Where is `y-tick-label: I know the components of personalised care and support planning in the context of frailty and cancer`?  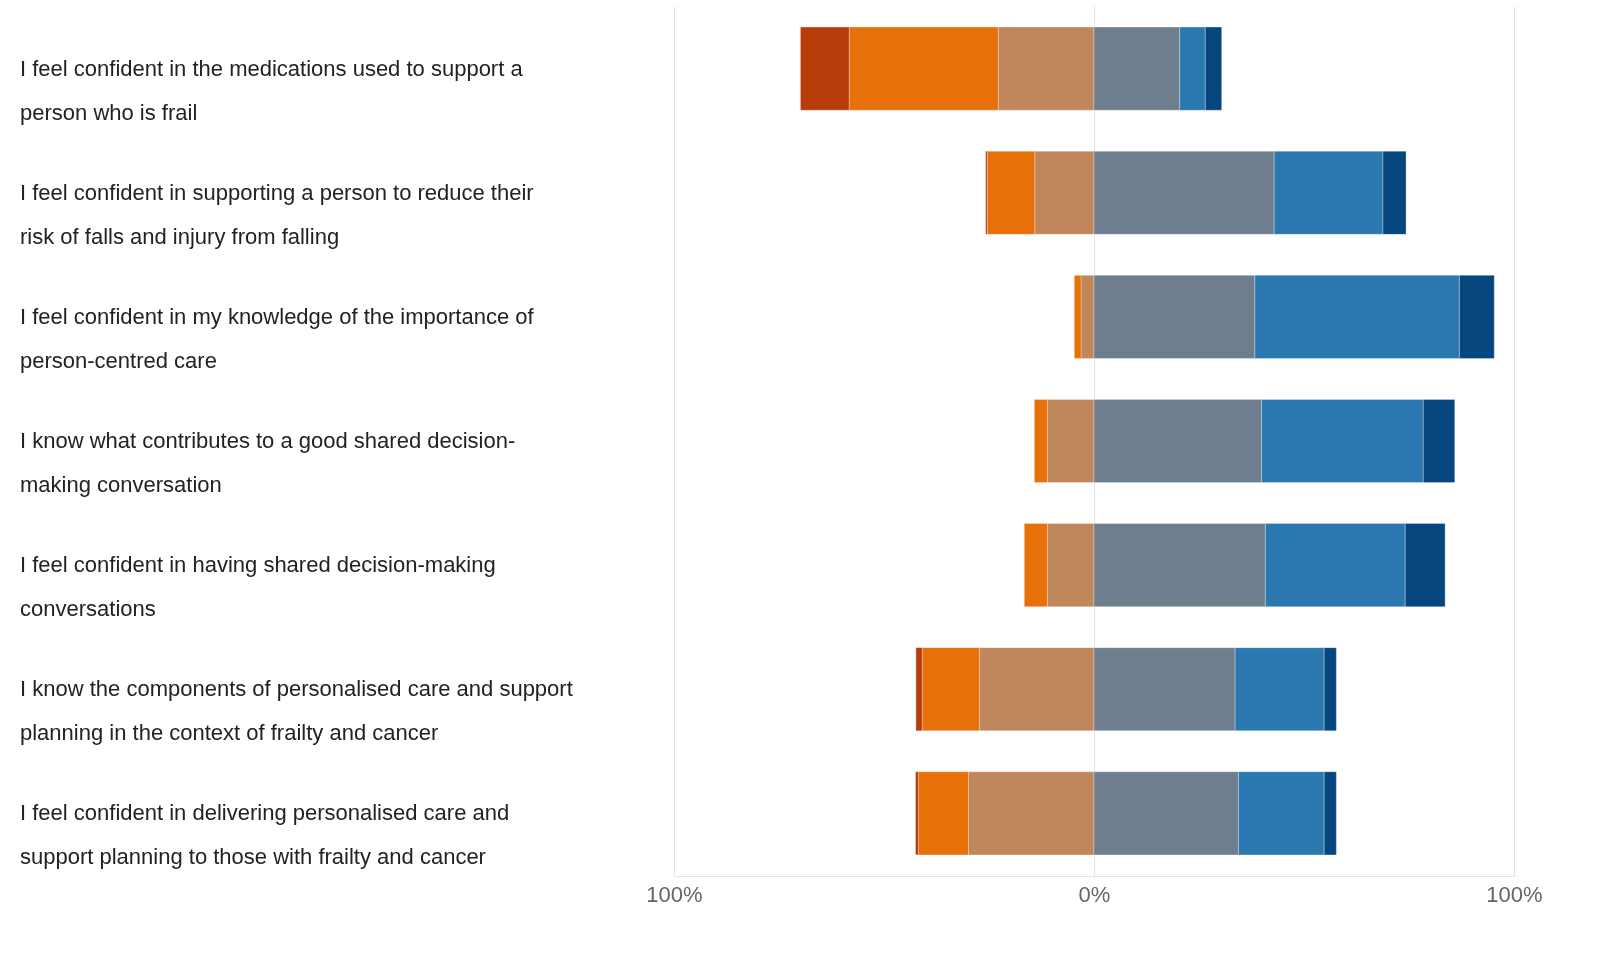 y-tick-label: I know the components of personalised care and support planning in the context of frailty and cancer is located at coordinates (296, 711).